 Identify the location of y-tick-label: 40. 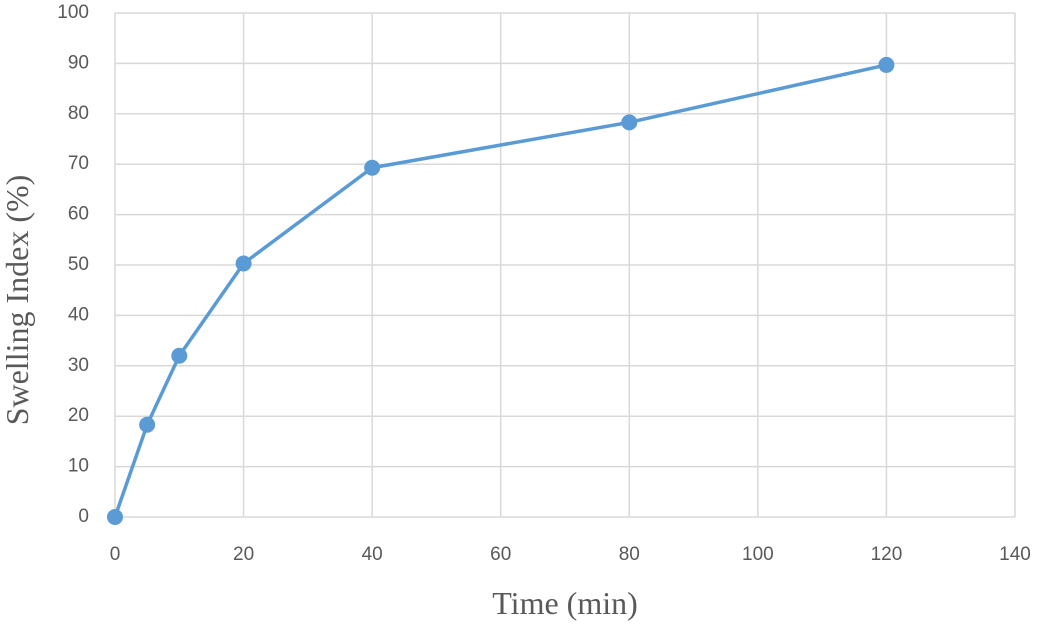
(78, 314).